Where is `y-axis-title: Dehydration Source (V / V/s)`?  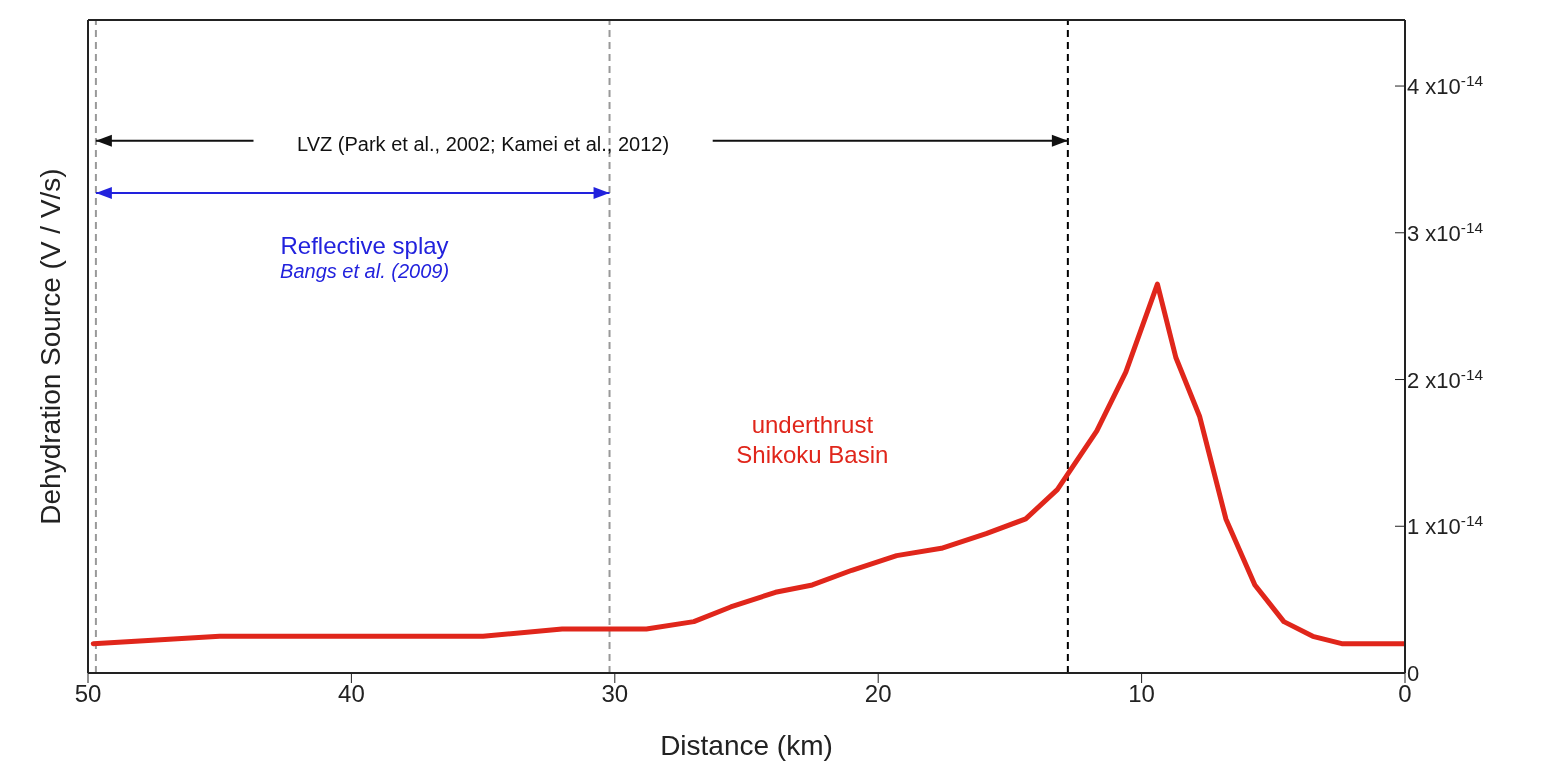
y-axis-title: Dehydration Source (V / V/s) is located at coordinates (50, 346).